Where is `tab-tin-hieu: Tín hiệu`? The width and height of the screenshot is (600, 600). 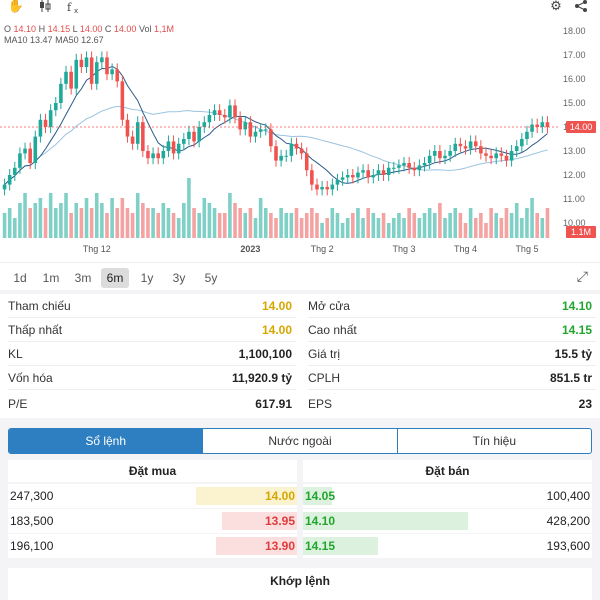
tab-tin-hieu: Tín hiệu is located at coordinates (494, 441).